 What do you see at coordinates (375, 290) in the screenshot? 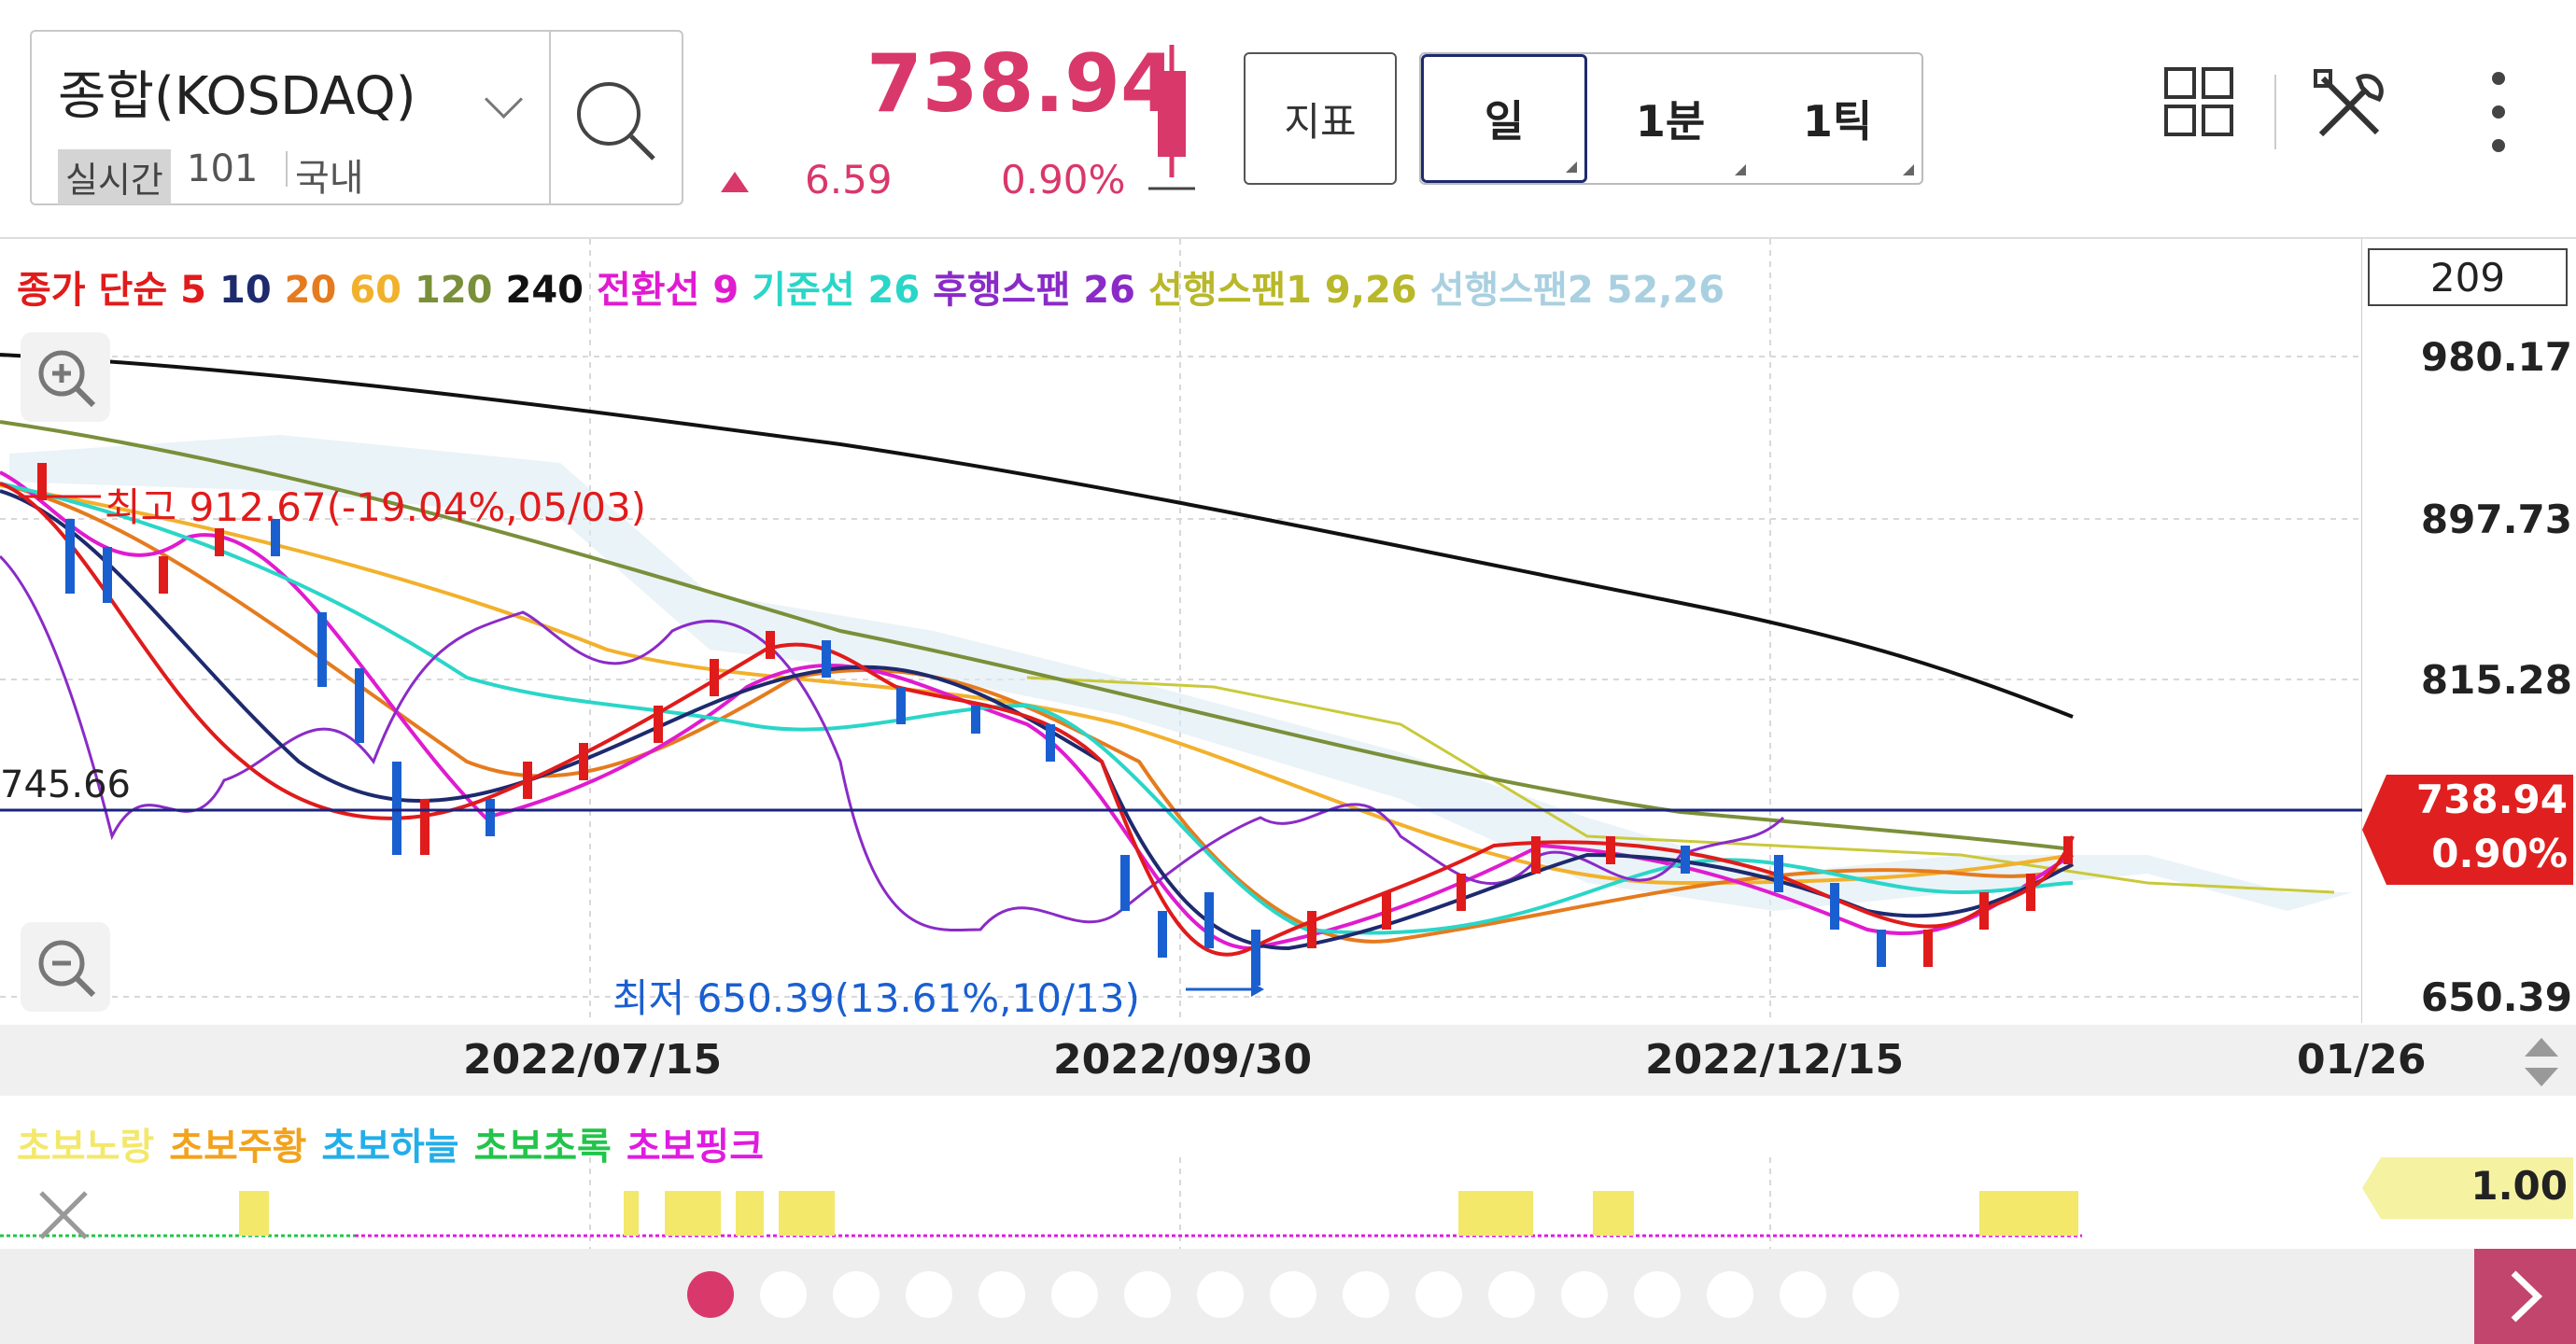
I see `legend-item: 60` at bounding box center [375, 290].